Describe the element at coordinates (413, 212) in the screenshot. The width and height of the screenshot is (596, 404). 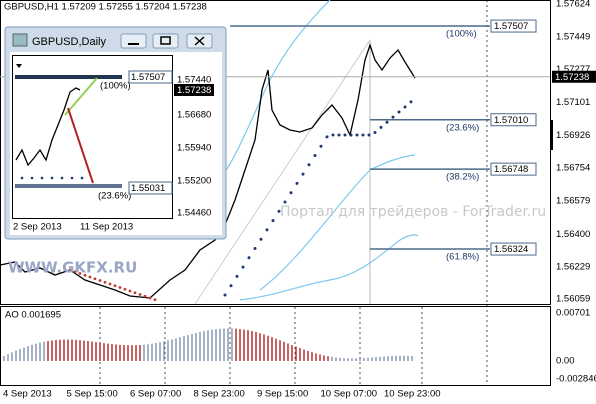
I see `watermark: Портал для трейдеров - ForTrader.ru` at that location.